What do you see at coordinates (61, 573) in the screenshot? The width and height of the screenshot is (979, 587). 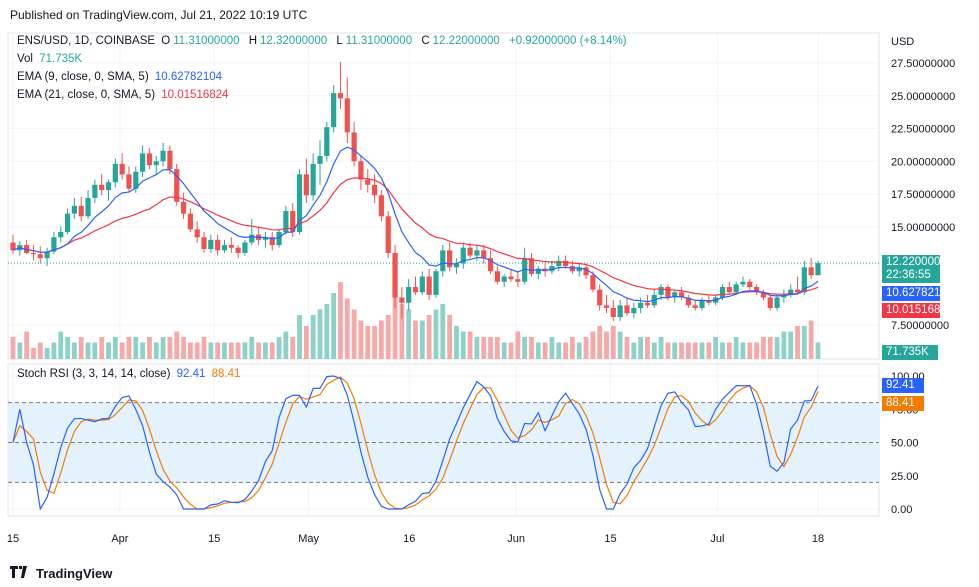 I see `footer: TradingView` at bounding box center [61, 573].